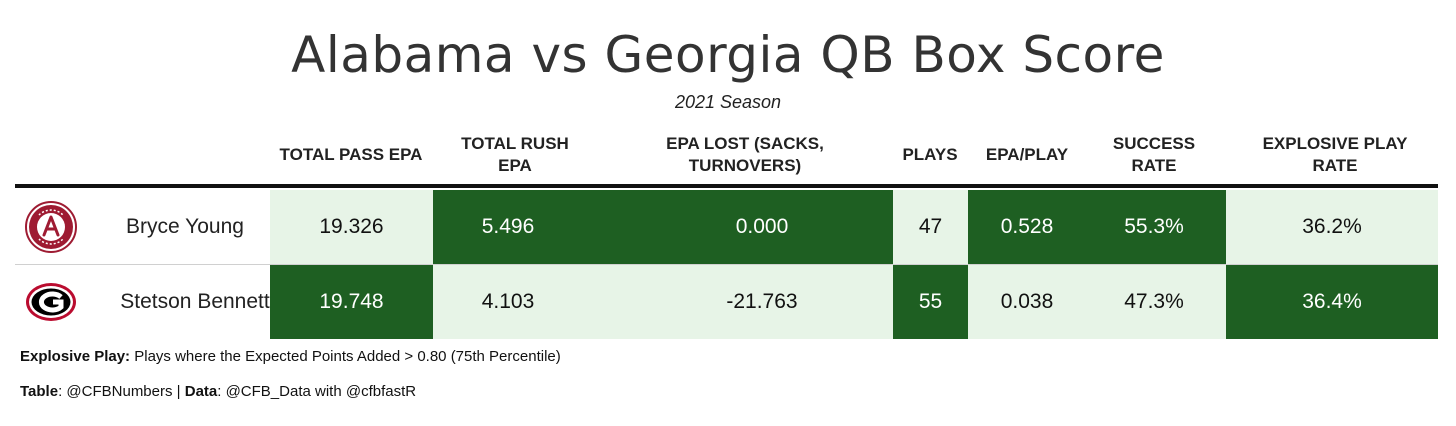 The height and width of the screenshot is (426, 1456). Describe the element at coordinates (728, 102) in the screenshot. I see `page-subtitle: 2021 Season` at that location.